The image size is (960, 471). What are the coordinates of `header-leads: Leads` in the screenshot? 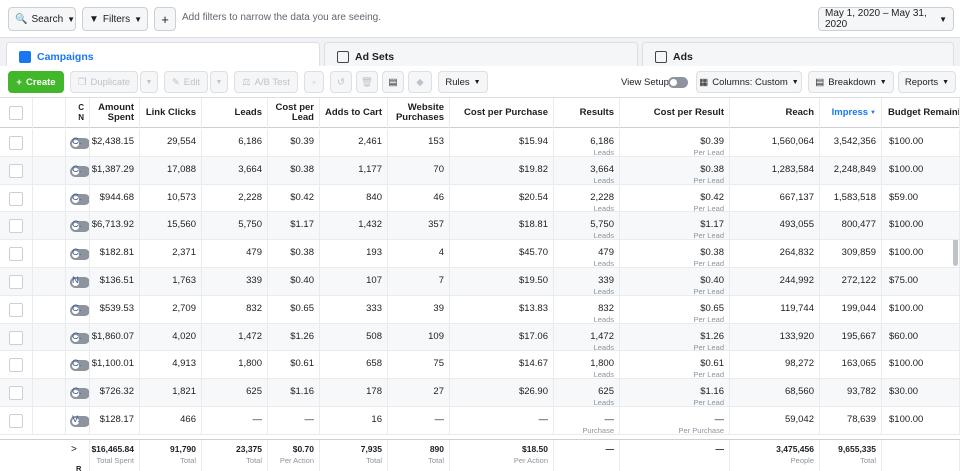 It's located at (235, 113).